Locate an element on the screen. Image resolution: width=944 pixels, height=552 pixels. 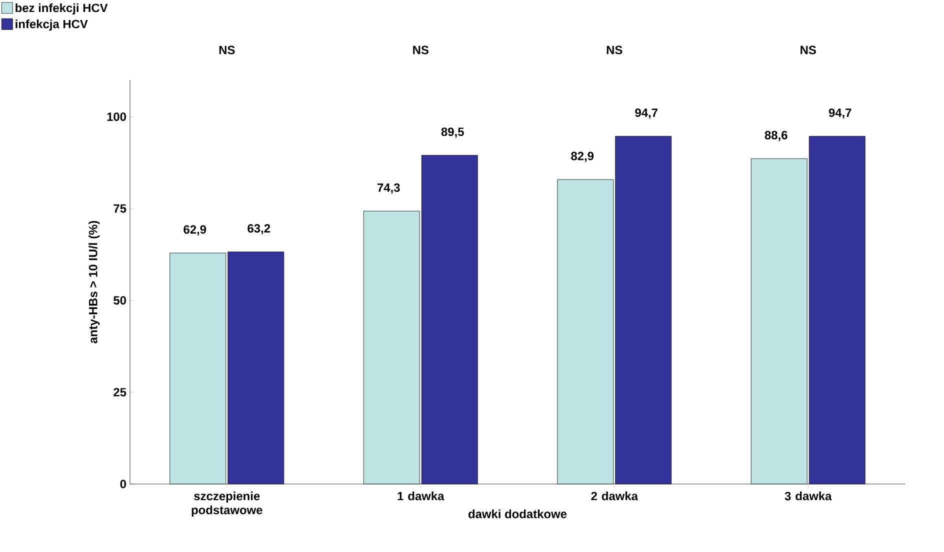
x-axis-title: dawki dodatkowe is located at coordinates (517, 513).